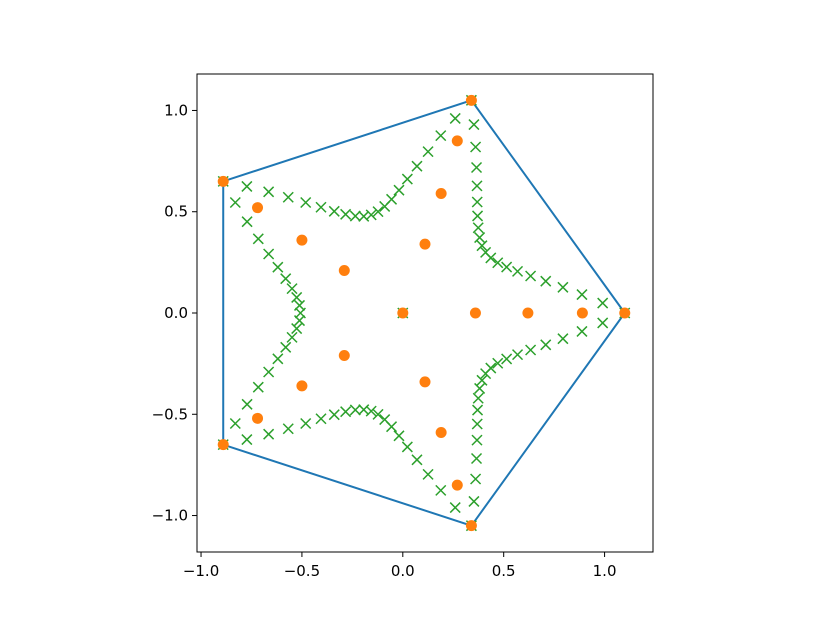 Image resolution: width=830 pixels, height=623 pixels. Describe the element at coordinates (170, 516) in the screenshot. I see `y-tick-label: −1.0` at that location.